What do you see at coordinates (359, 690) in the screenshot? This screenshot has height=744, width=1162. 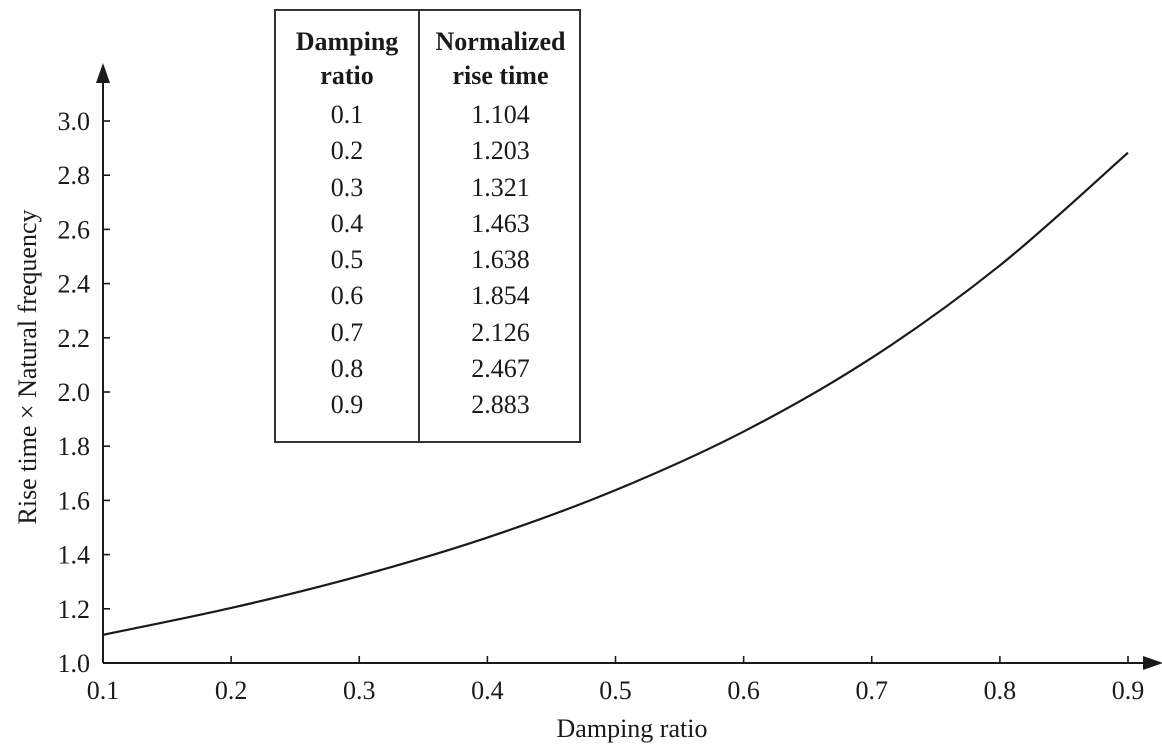 I see `x-tick-label: 0.3` at bounding box center [359, 690].